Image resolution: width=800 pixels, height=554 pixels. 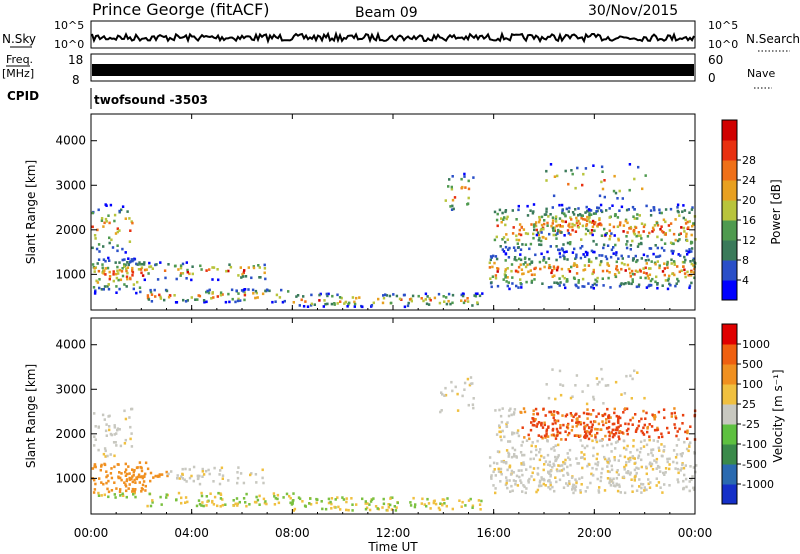 What do you see at coordinates (393, 37) in the screenshot?
I see `nsky-trace` at bounding box center [393, 37].